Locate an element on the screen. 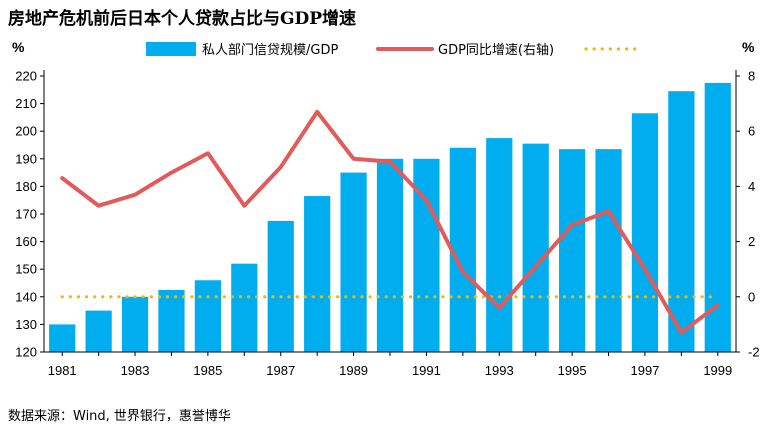  bar-1983 is located at coordinates (135, 324).